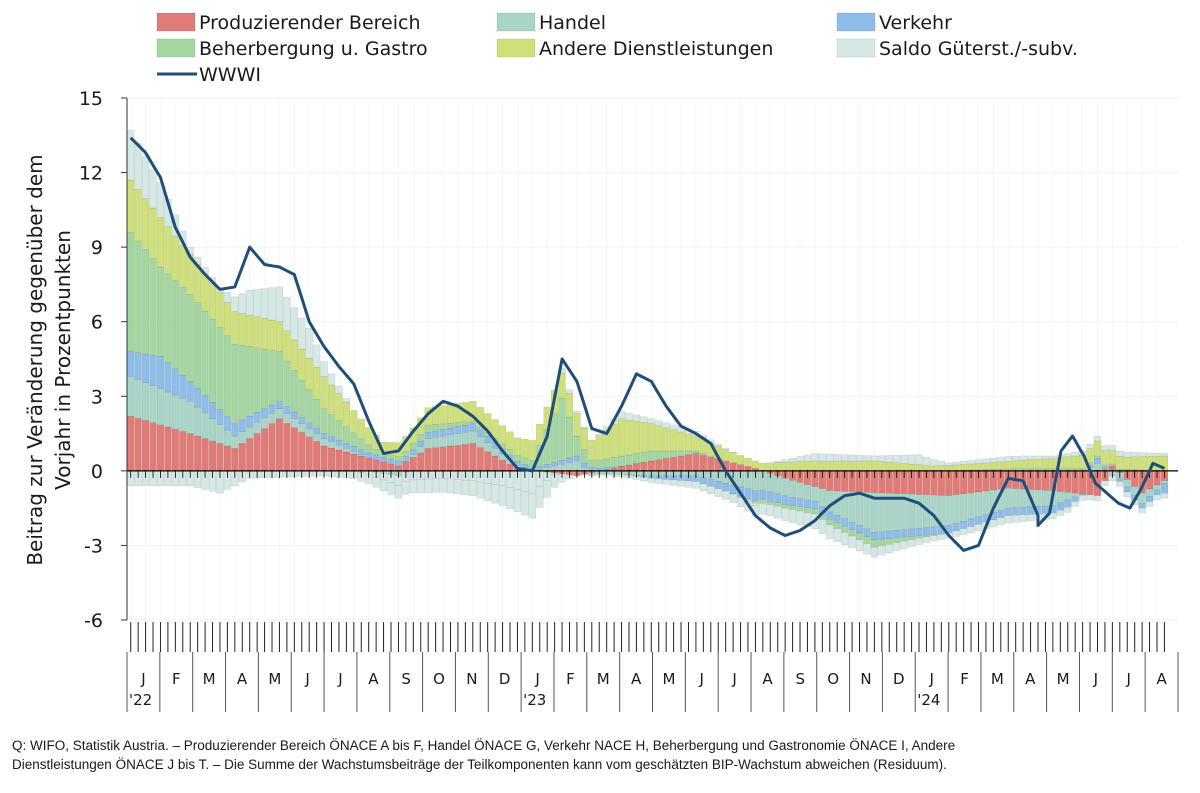 The width and height of the screenshot is (1200, 793). Describe the element at coordinates (292, 49) in the screenshot. I see `legend-item-beherb: Beherbergung u. Gastro` at that location.